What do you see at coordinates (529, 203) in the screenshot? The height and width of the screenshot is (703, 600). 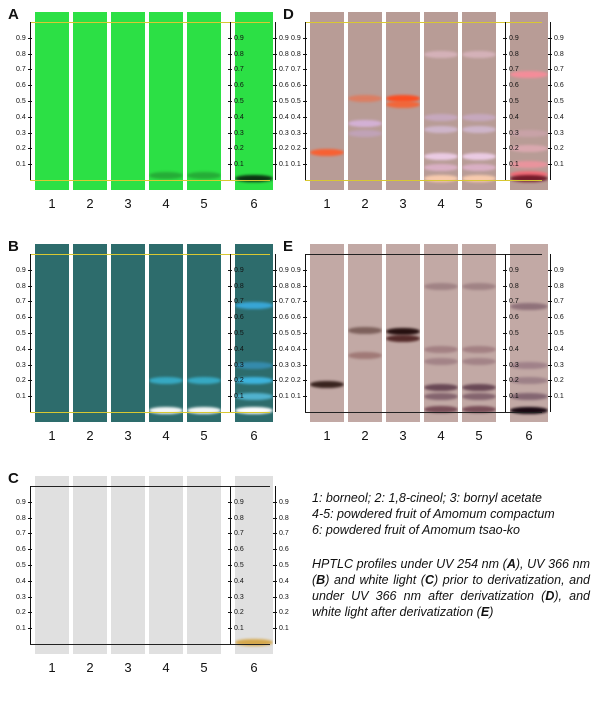 I see `lane-number: 6` at bounding box center [529, 203].